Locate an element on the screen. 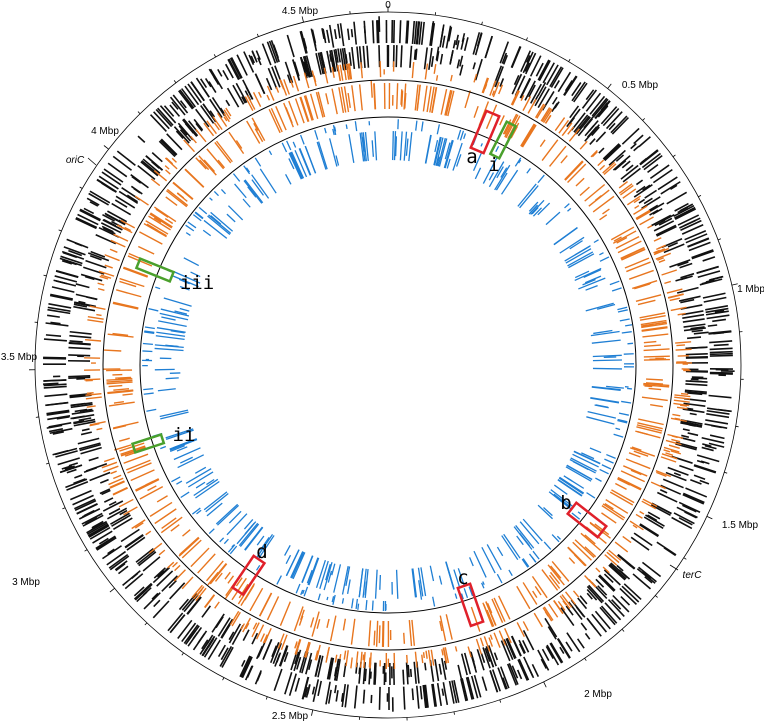 This screenshot has height=725, width=764. scale-tick is located at coordinates (182, 654).